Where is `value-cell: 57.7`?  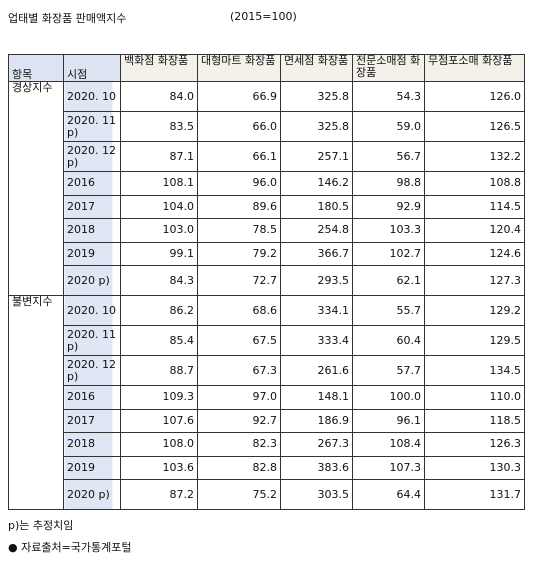
value-cell: 57.7 is located at coordinates (388, 370).